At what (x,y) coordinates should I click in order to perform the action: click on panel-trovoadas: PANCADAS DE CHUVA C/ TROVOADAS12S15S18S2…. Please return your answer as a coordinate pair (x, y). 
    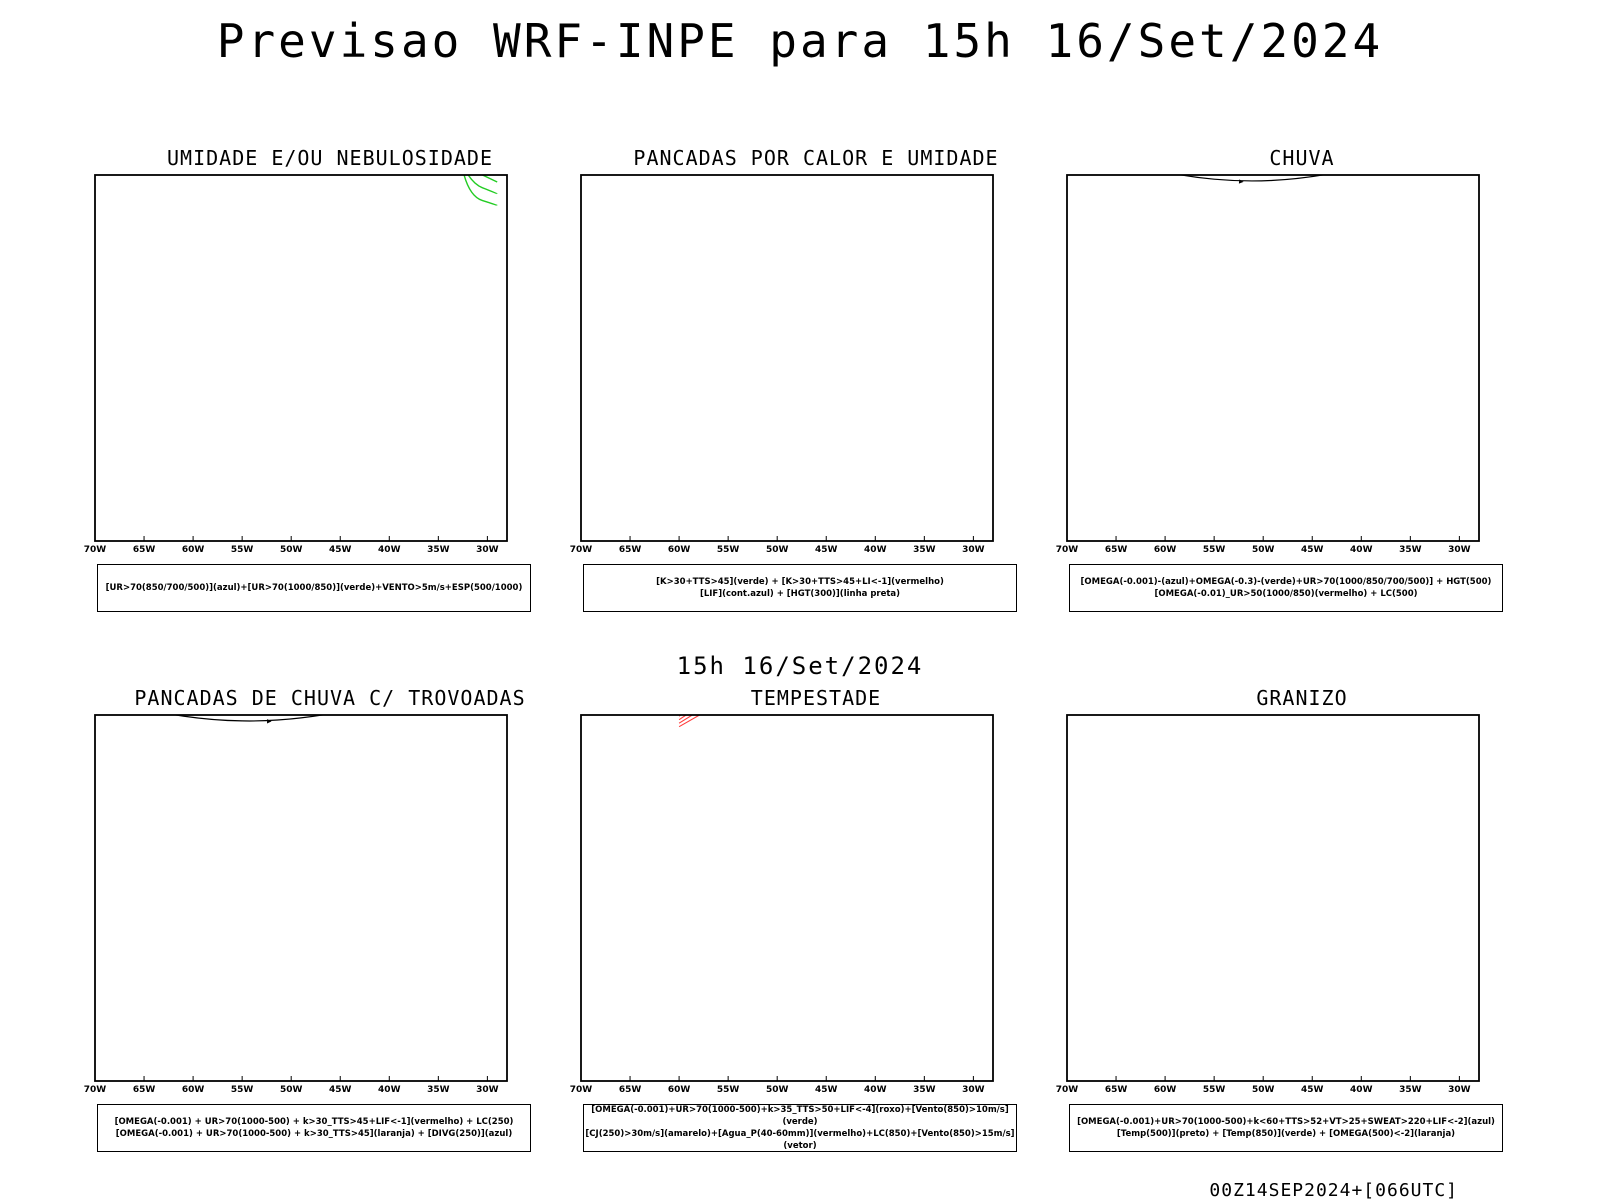
    Looking at the image, I should click on (330, 921).